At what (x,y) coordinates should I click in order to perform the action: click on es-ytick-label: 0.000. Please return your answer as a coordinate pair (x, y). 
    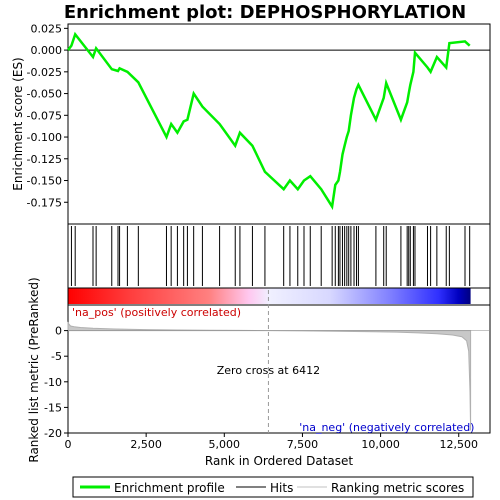
    Looking at the image, I should click on (47, 50).